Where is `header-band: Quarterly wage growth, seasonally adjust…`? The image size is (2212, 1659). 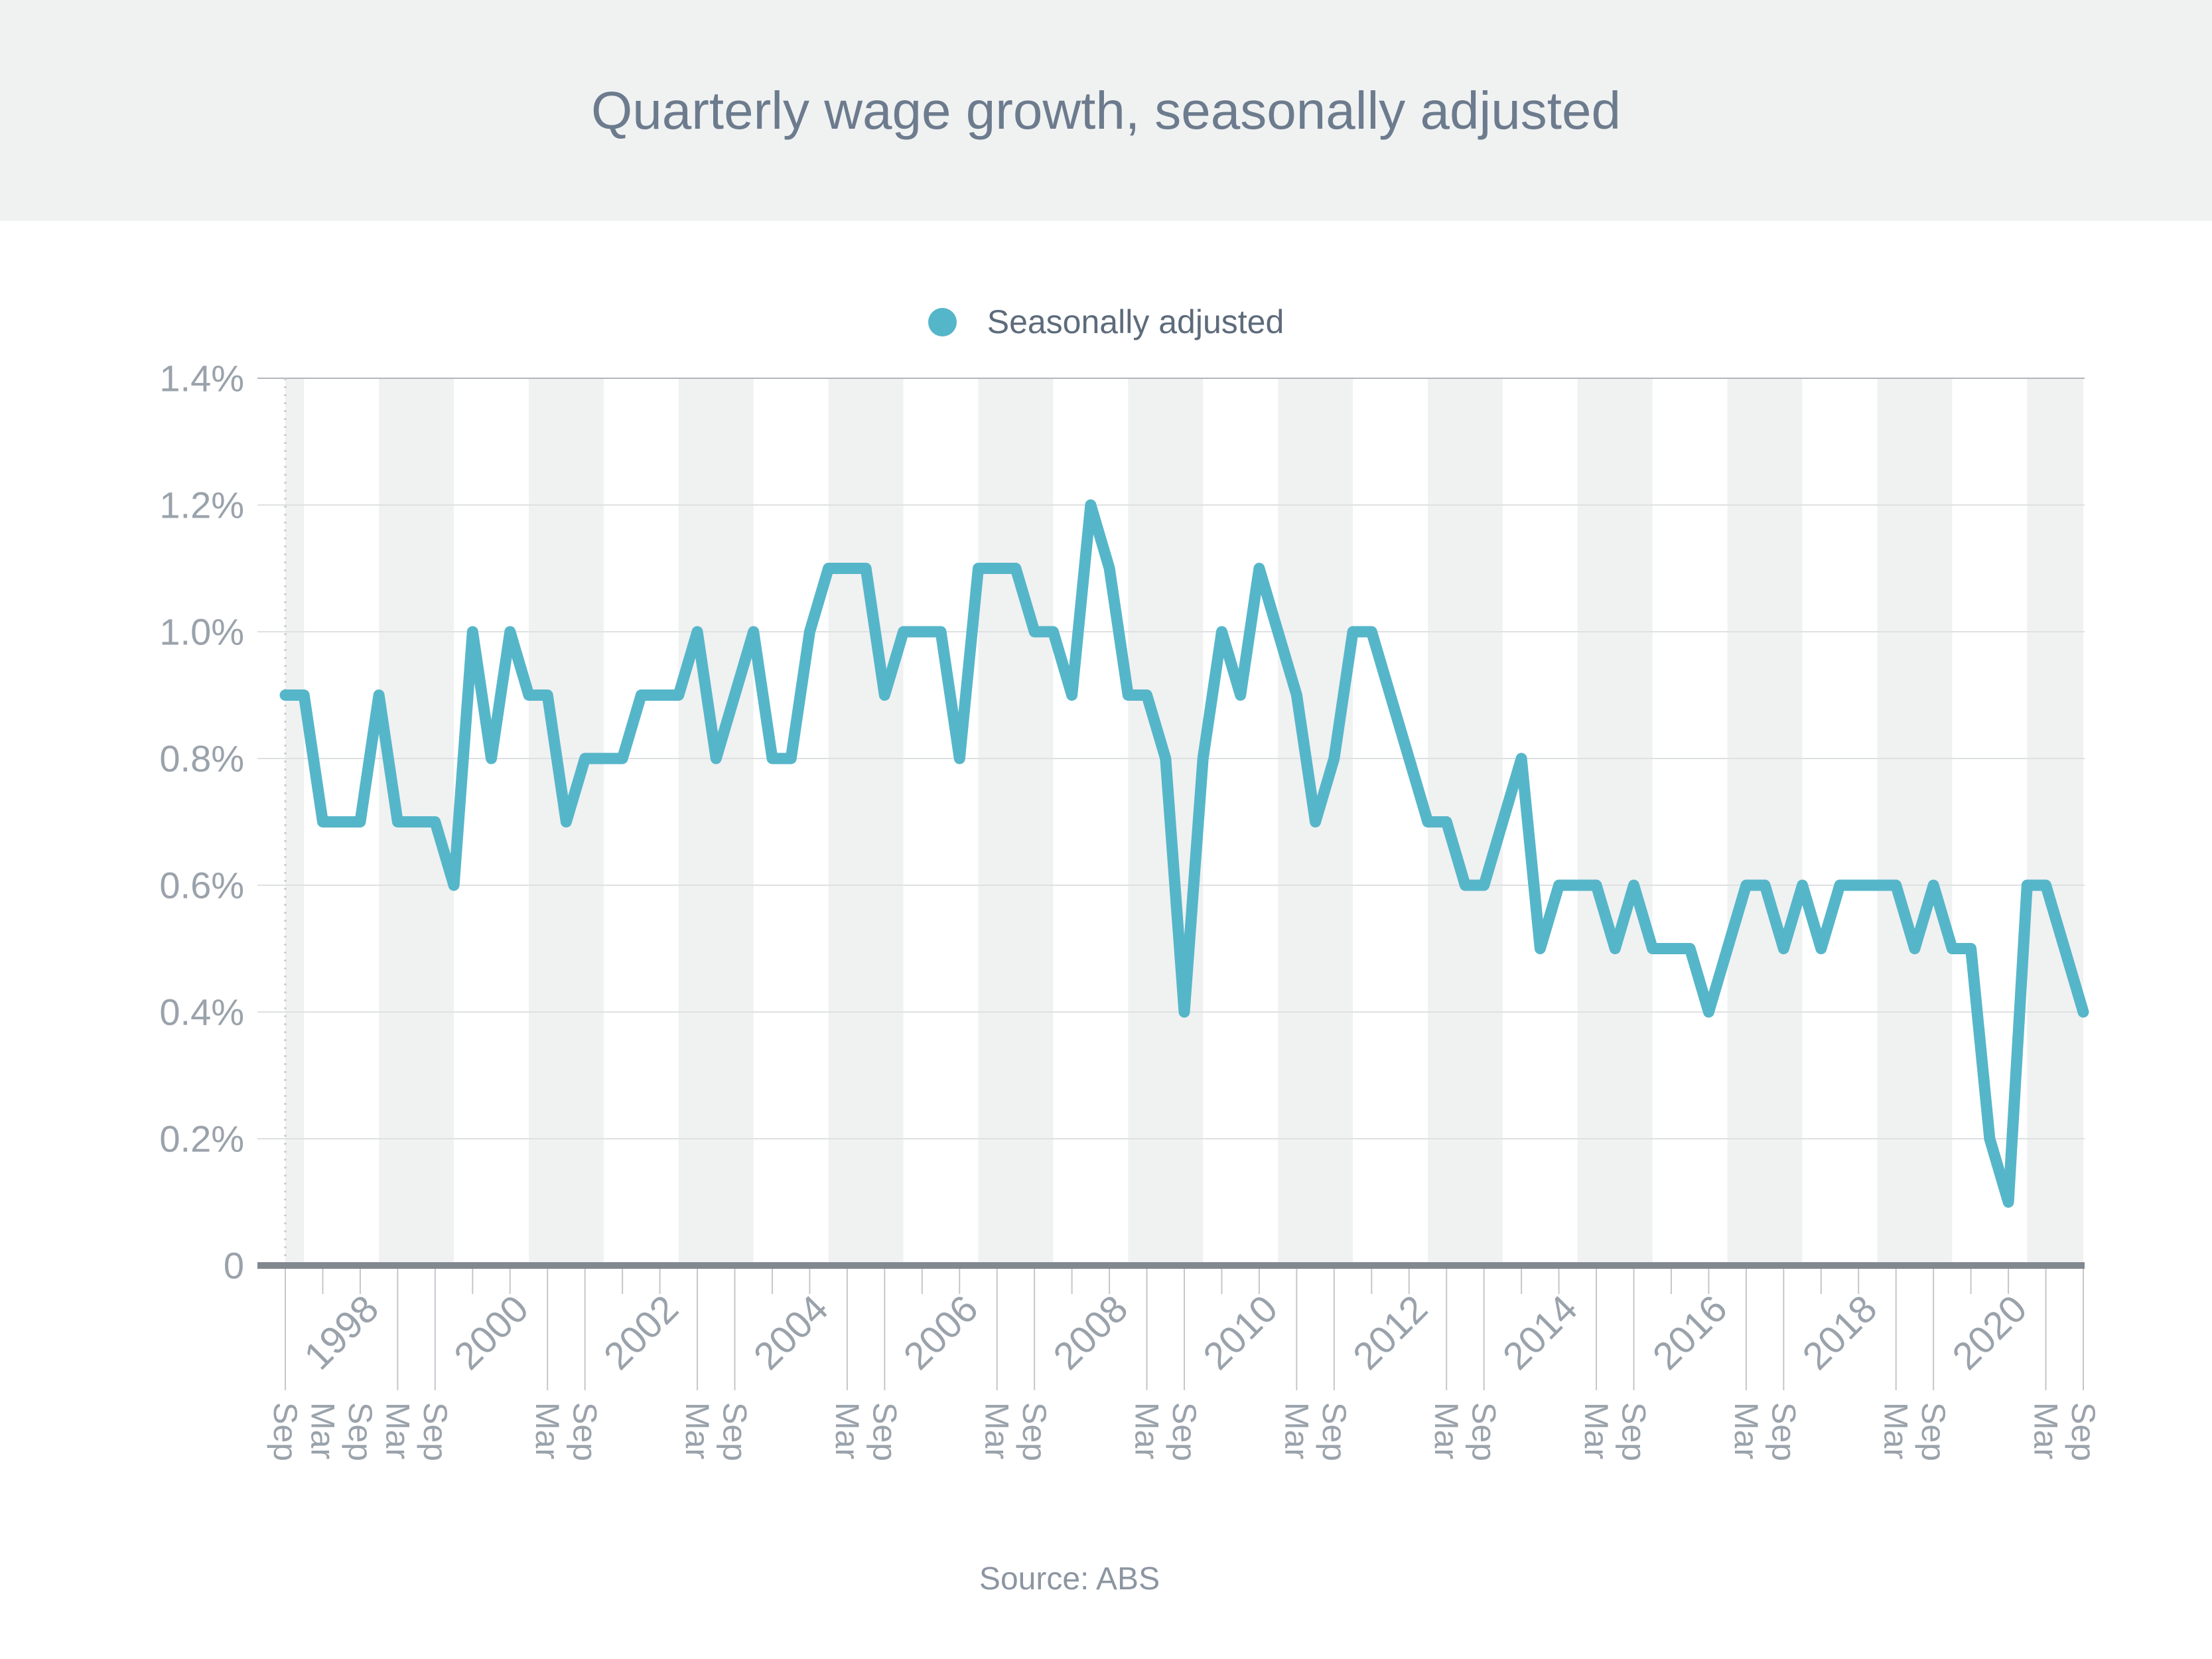 header-band: Quarterly wage growth, seasonally adjust… is located at coordinates (1106, 110).